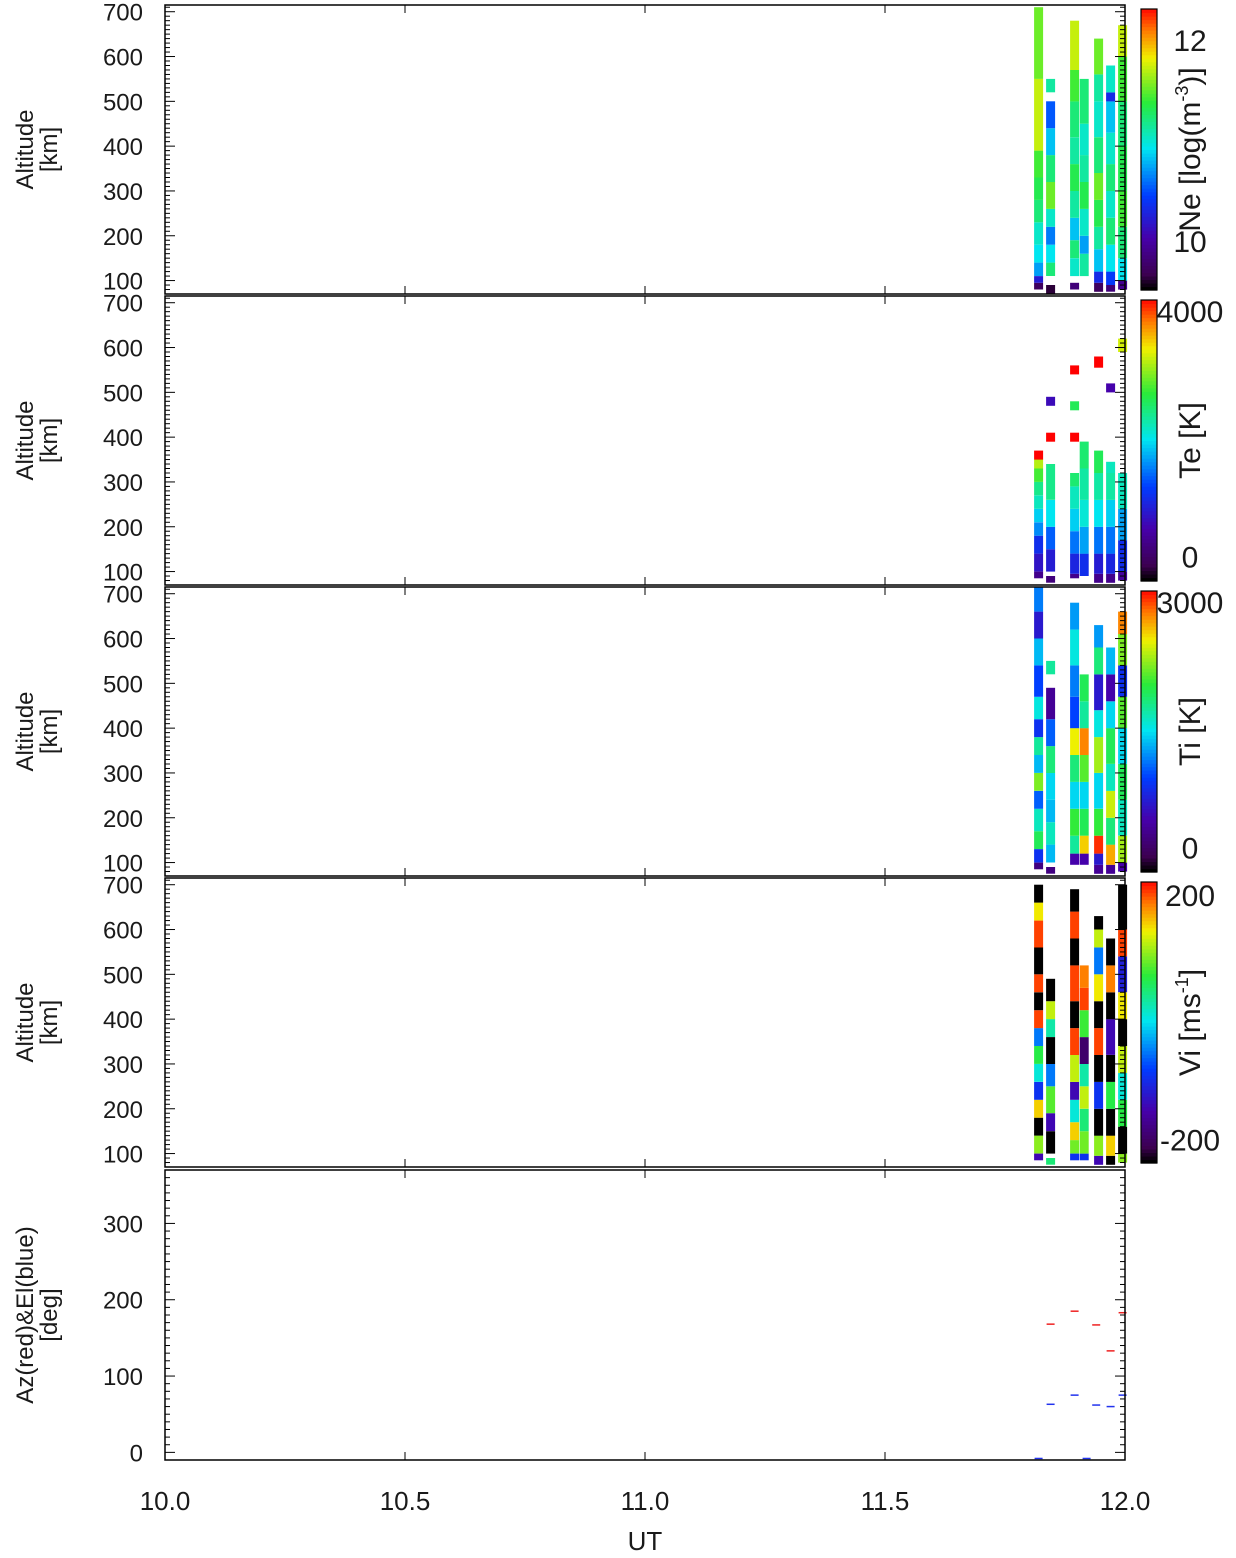  I want to click on y-tick-label: 500, so click(123, 684).